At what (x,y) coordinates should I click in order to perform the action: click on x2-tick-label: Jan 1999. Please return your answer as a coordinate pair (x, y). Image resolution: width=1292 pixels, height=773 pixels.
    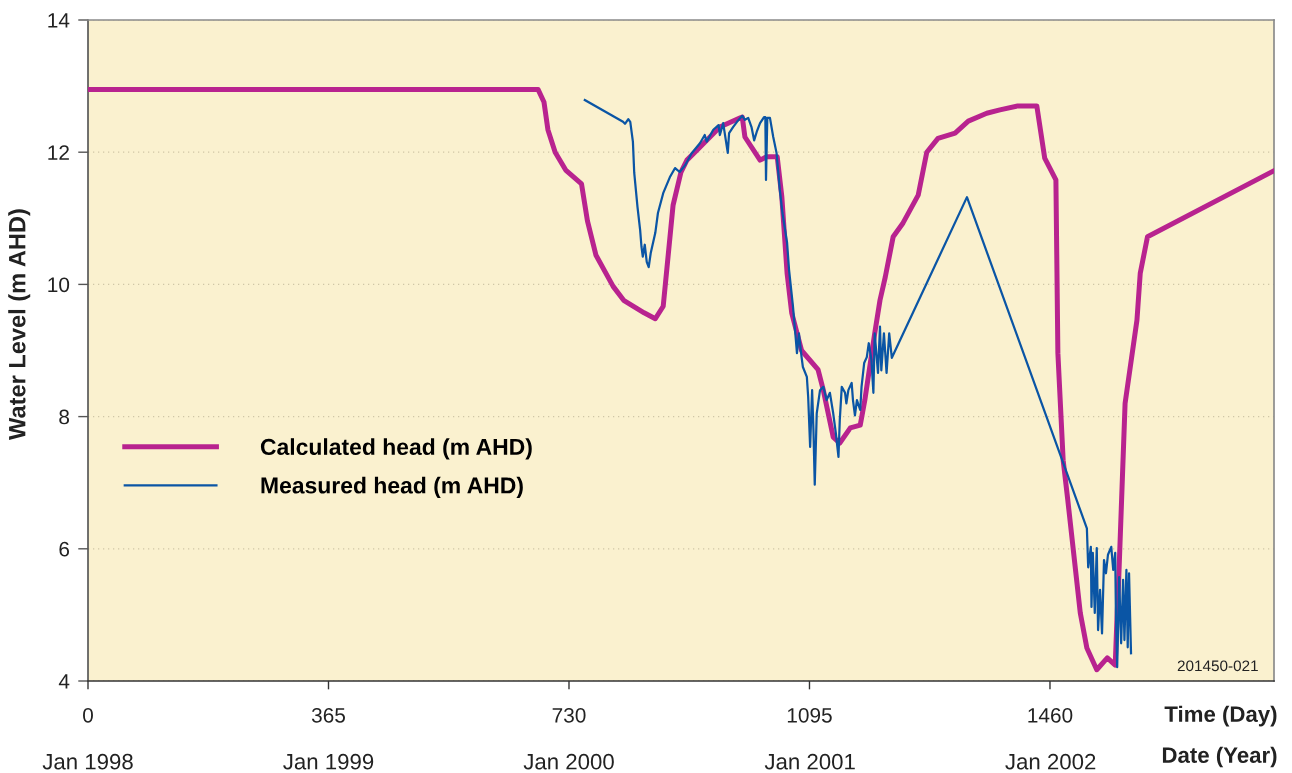
    Looking at the image, I should click on (328, 761).